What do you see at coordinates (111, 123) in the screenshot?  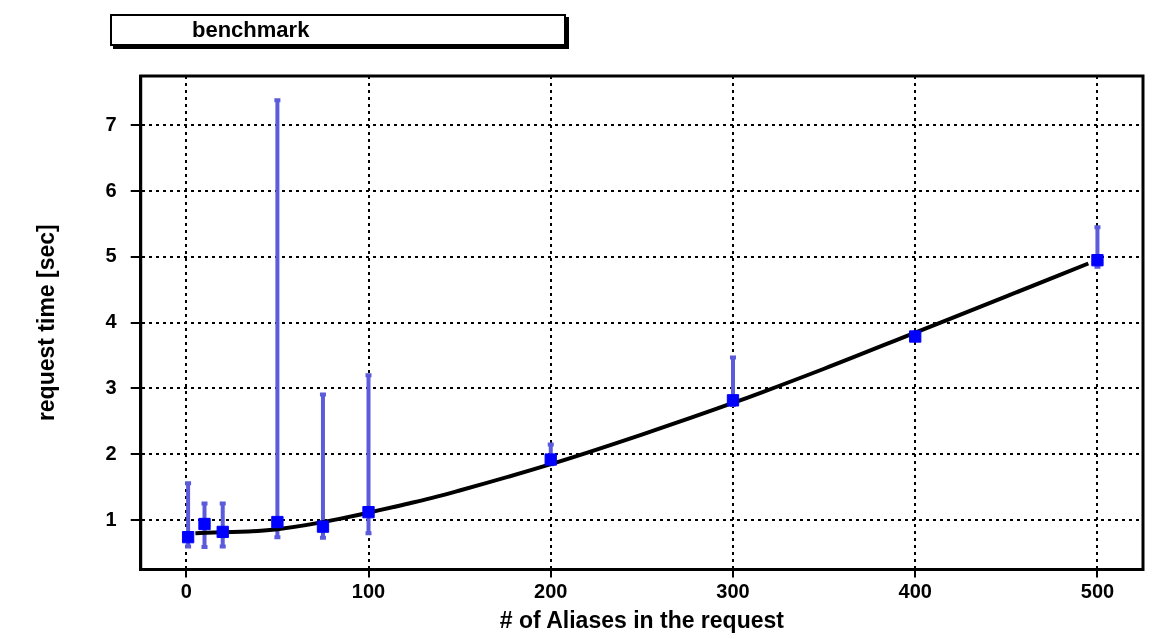 I see `y-tick-label: 7` at bounding box center [111, 123].